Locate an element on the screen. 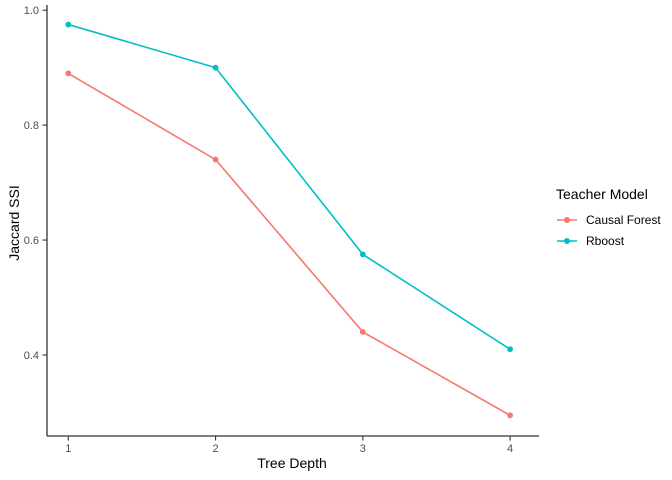 This screenshot has width=672, height=480. legend-title: Teacher Model is located at coordinates (602, 194).